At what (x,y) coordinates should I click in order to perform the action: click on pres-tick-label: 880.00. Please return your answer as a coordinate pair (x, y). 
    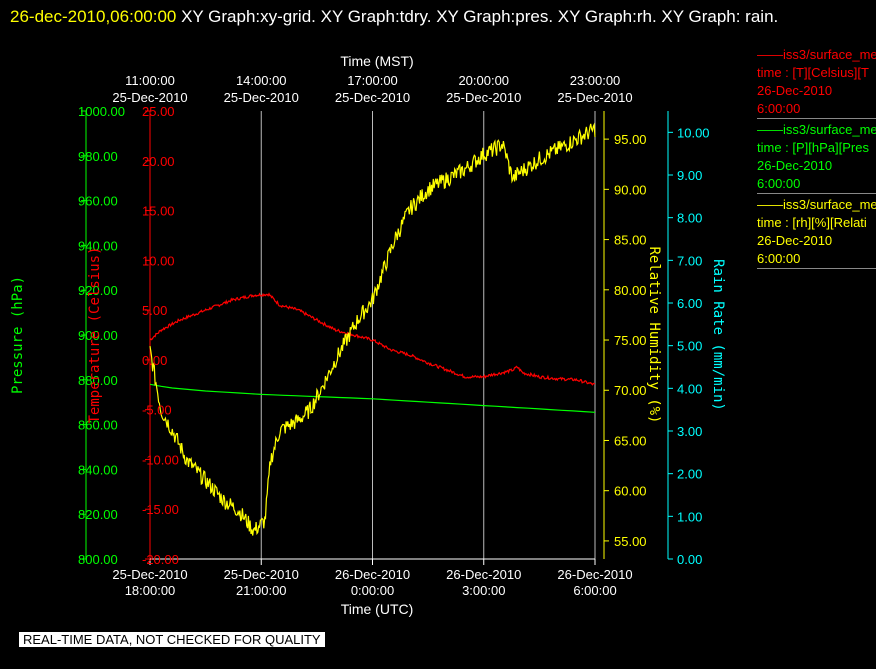
    Looking at the image, I should click on (98, 380).